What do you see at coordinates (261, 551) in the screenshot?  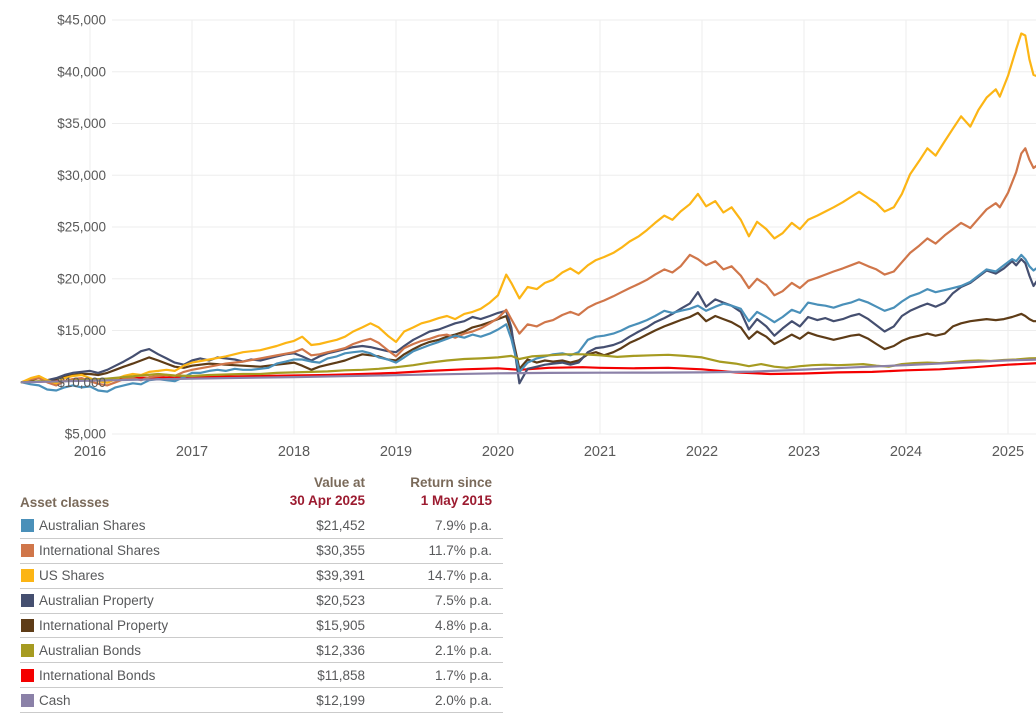 I see `table-row: International Shares $30,355 11.7% p.a.` at bounding box center [261, 551].